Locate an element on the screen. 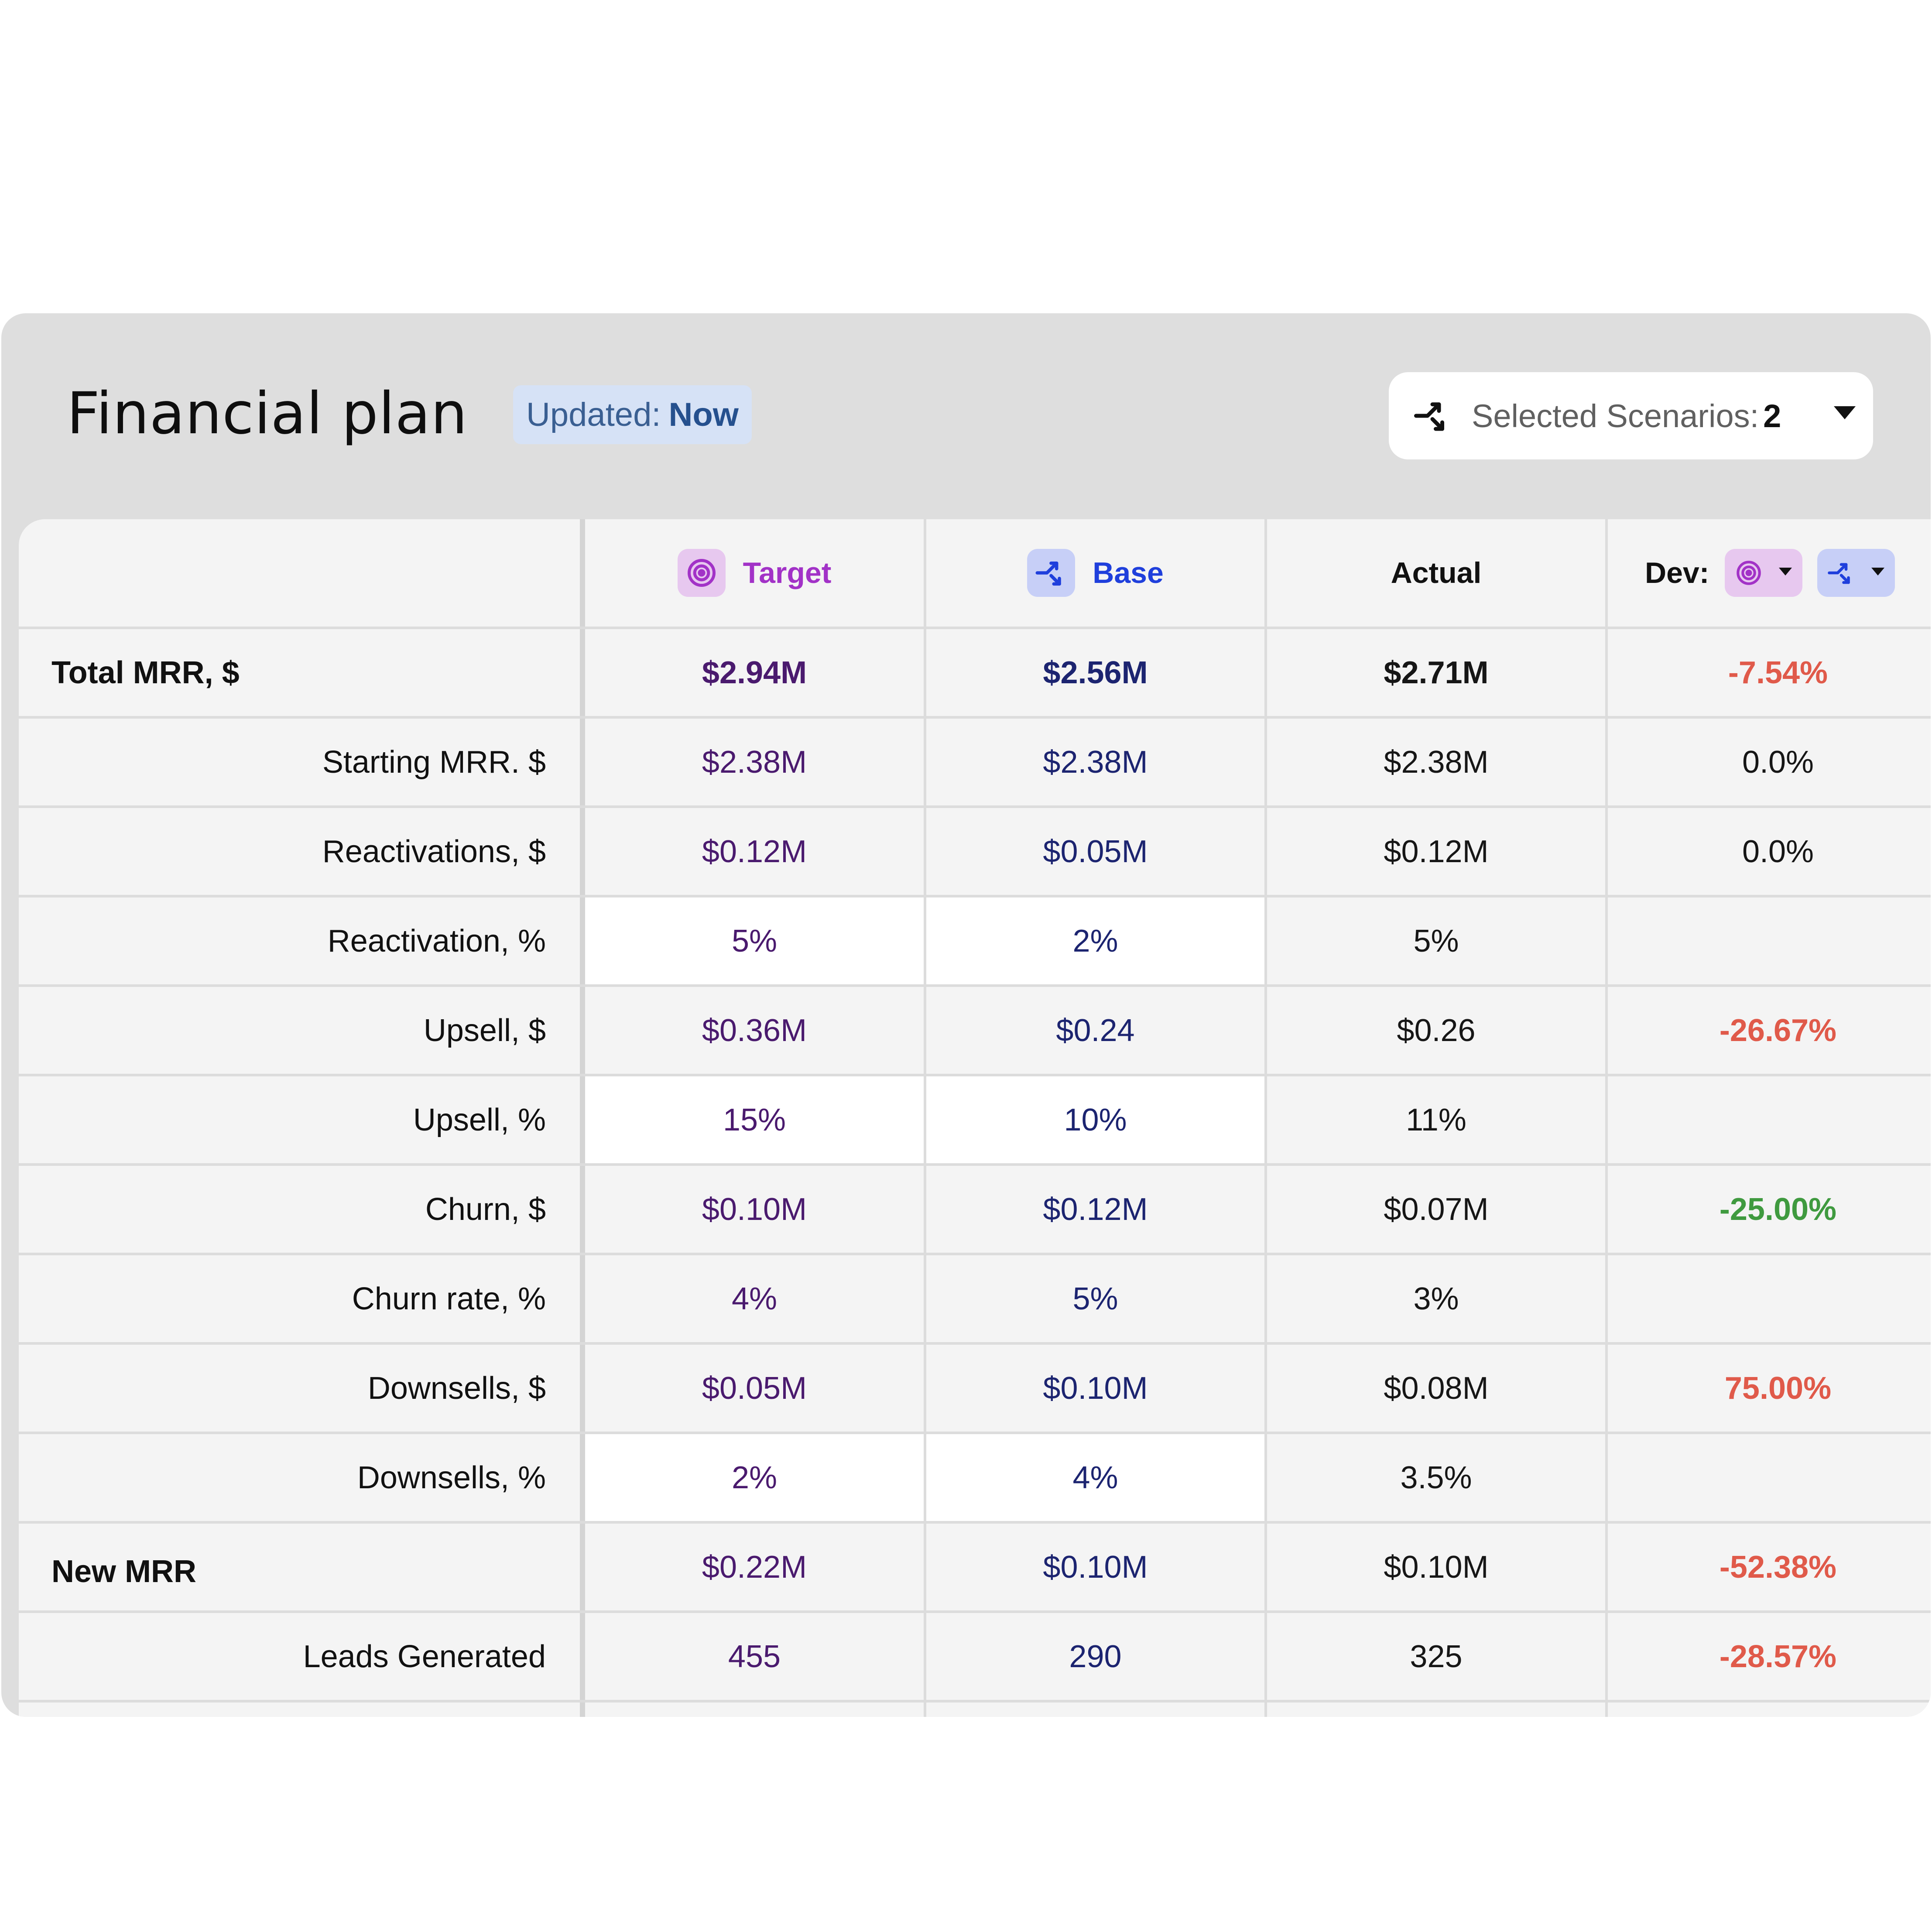 Image resolution: width=1932 pixels, height=1932 pixels. dev-target-dropdown is located at coordinates (1764, 573).